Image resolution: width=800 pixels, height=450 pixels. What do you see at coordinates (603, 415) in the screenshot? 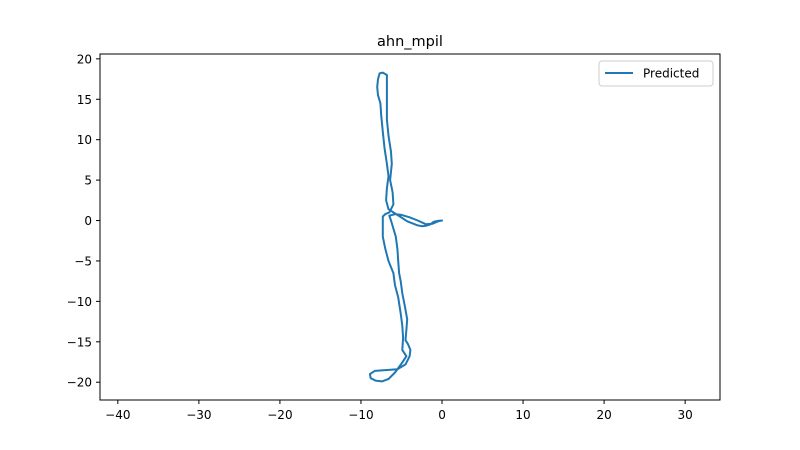
I see `x-tick-label: 20` at bounding box center [603, 415].